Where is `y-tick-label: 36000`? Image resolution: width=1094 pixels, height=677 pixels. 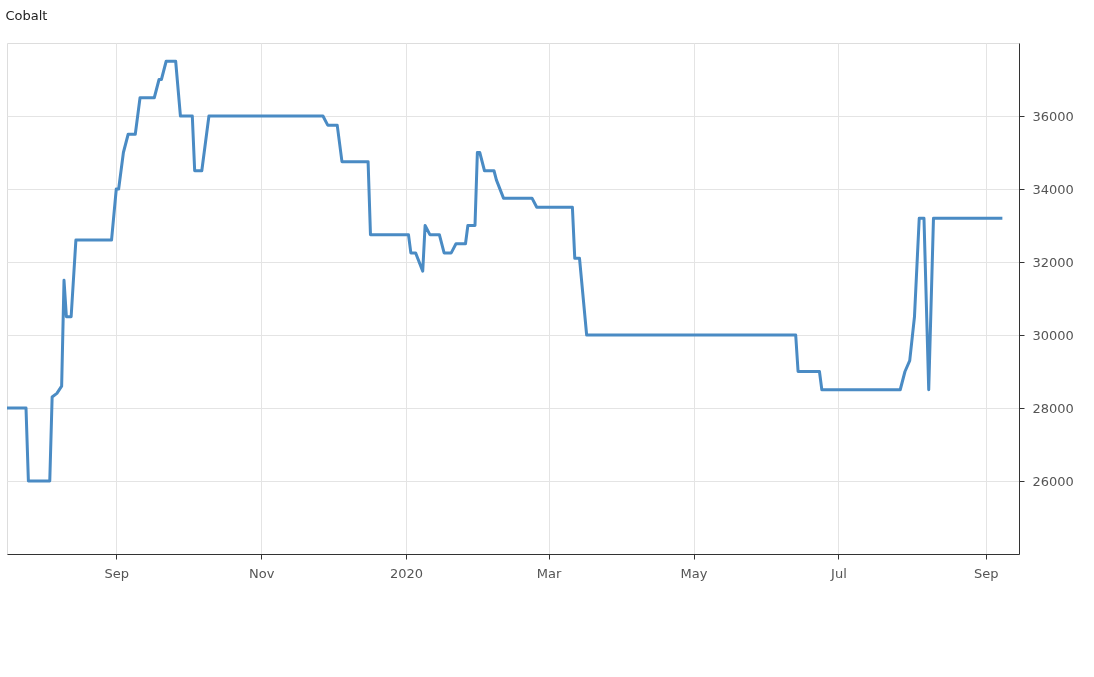 y-tick-label: 36000 is located at coordinates (1053, 116).